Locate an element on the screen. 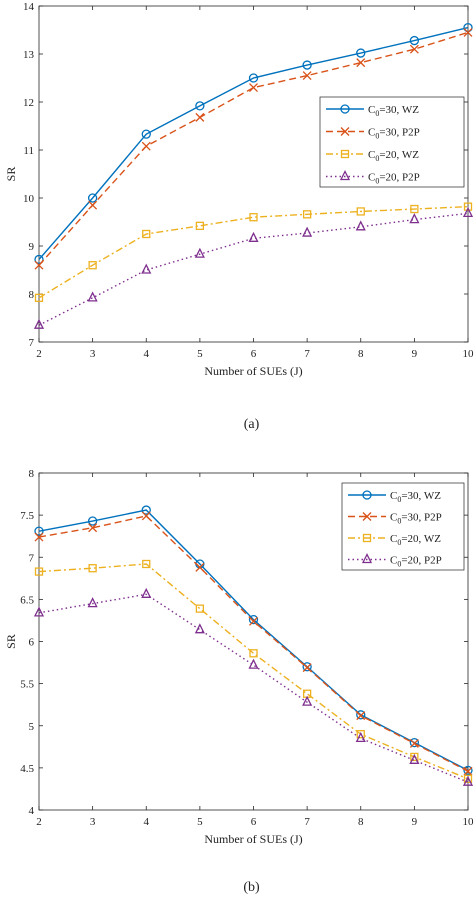 This screenshot has height=906, width=474. b-x-tick-label: 2 is located at coordinates (39, 822).